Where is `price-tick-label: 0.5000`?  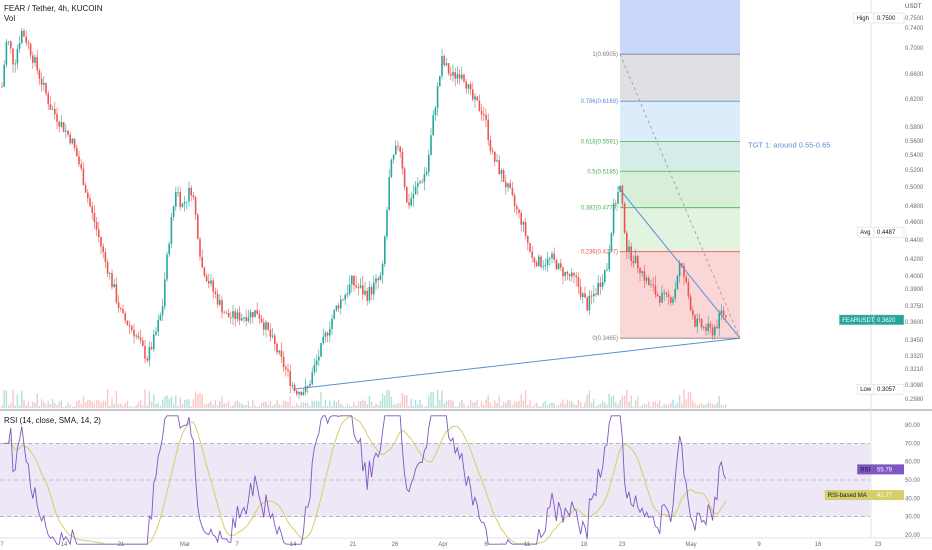
price-tick-label: 0.5000 is located at coordinates (914, 188).